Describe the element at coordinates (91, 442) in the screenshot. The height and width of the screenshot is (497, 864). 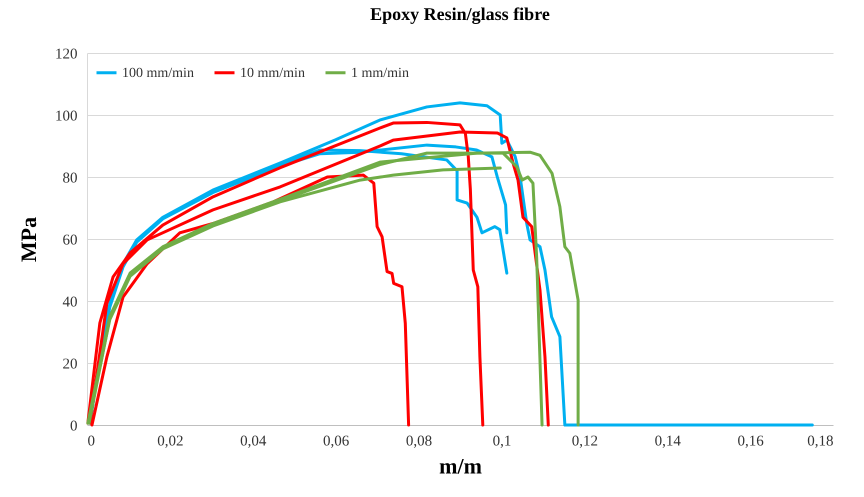
I see `x-tick-label: 0` at that location.